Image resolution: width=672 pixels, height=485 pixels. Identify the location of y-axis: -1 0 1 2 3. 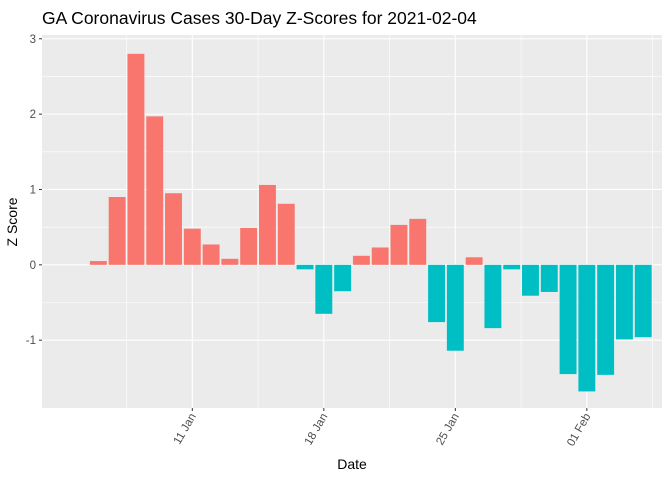
(34, 190).